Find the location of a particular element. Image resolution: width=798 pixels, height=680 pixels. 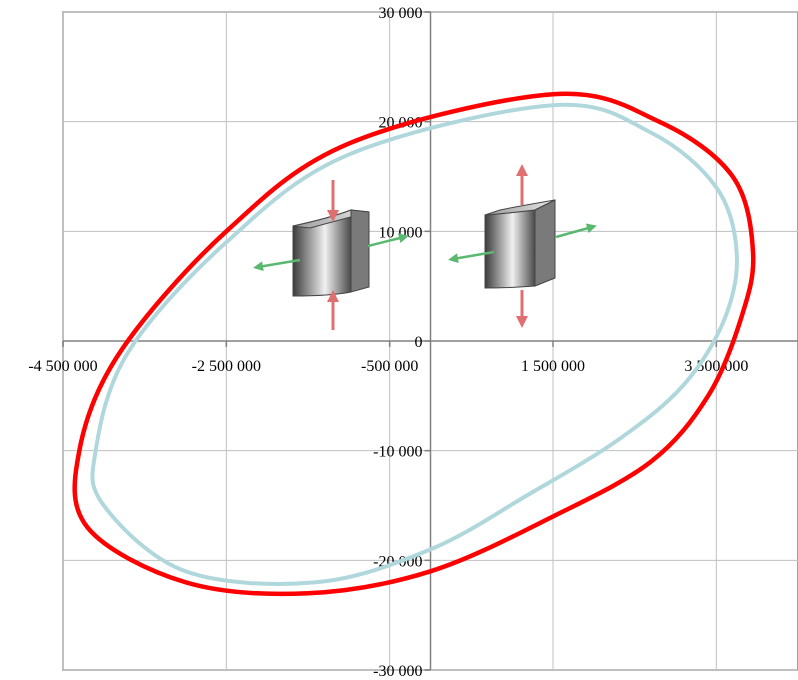

x-tick-label: -4 500 000 is located at coordinates (62, 366).